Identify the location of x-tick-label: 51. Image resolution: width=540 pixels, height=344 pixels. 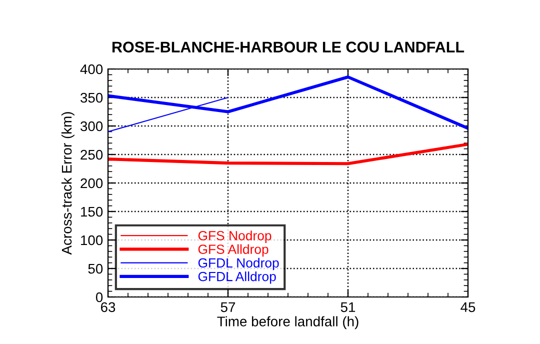
(348, 307).